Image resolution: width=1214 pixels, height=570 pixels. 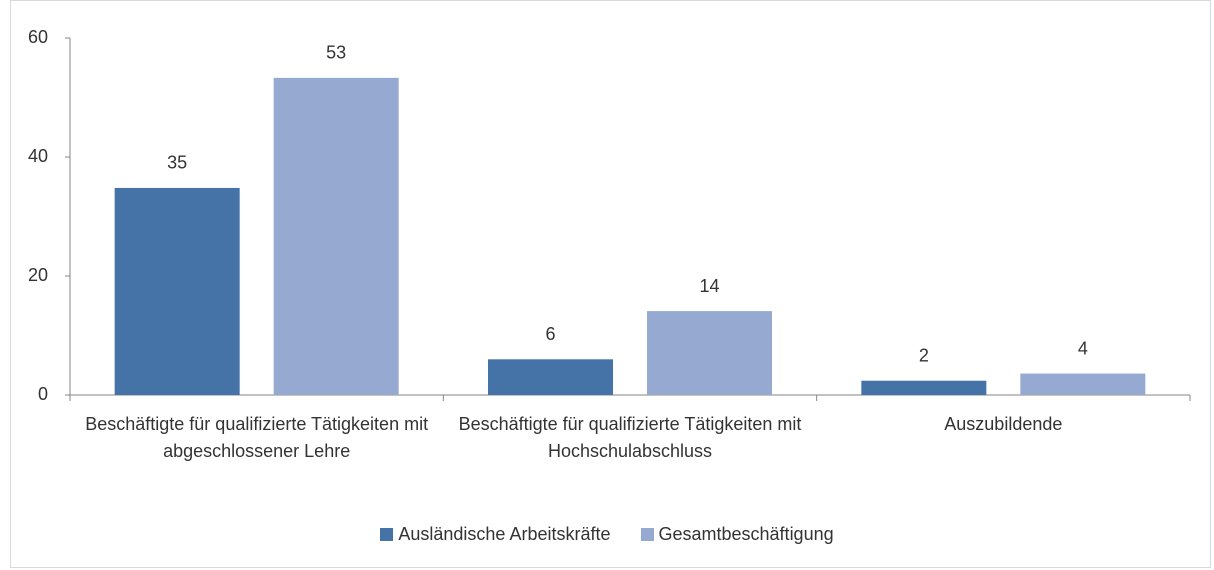 I want to click on y-tick-label: 0, so click(x=43, y=394).